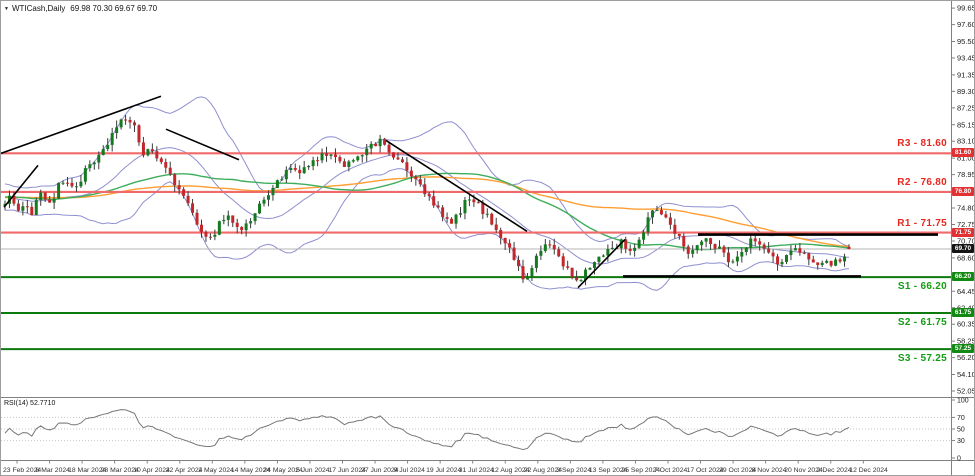  I want to click on price-tick-label: 56.20, so click(966, 357).